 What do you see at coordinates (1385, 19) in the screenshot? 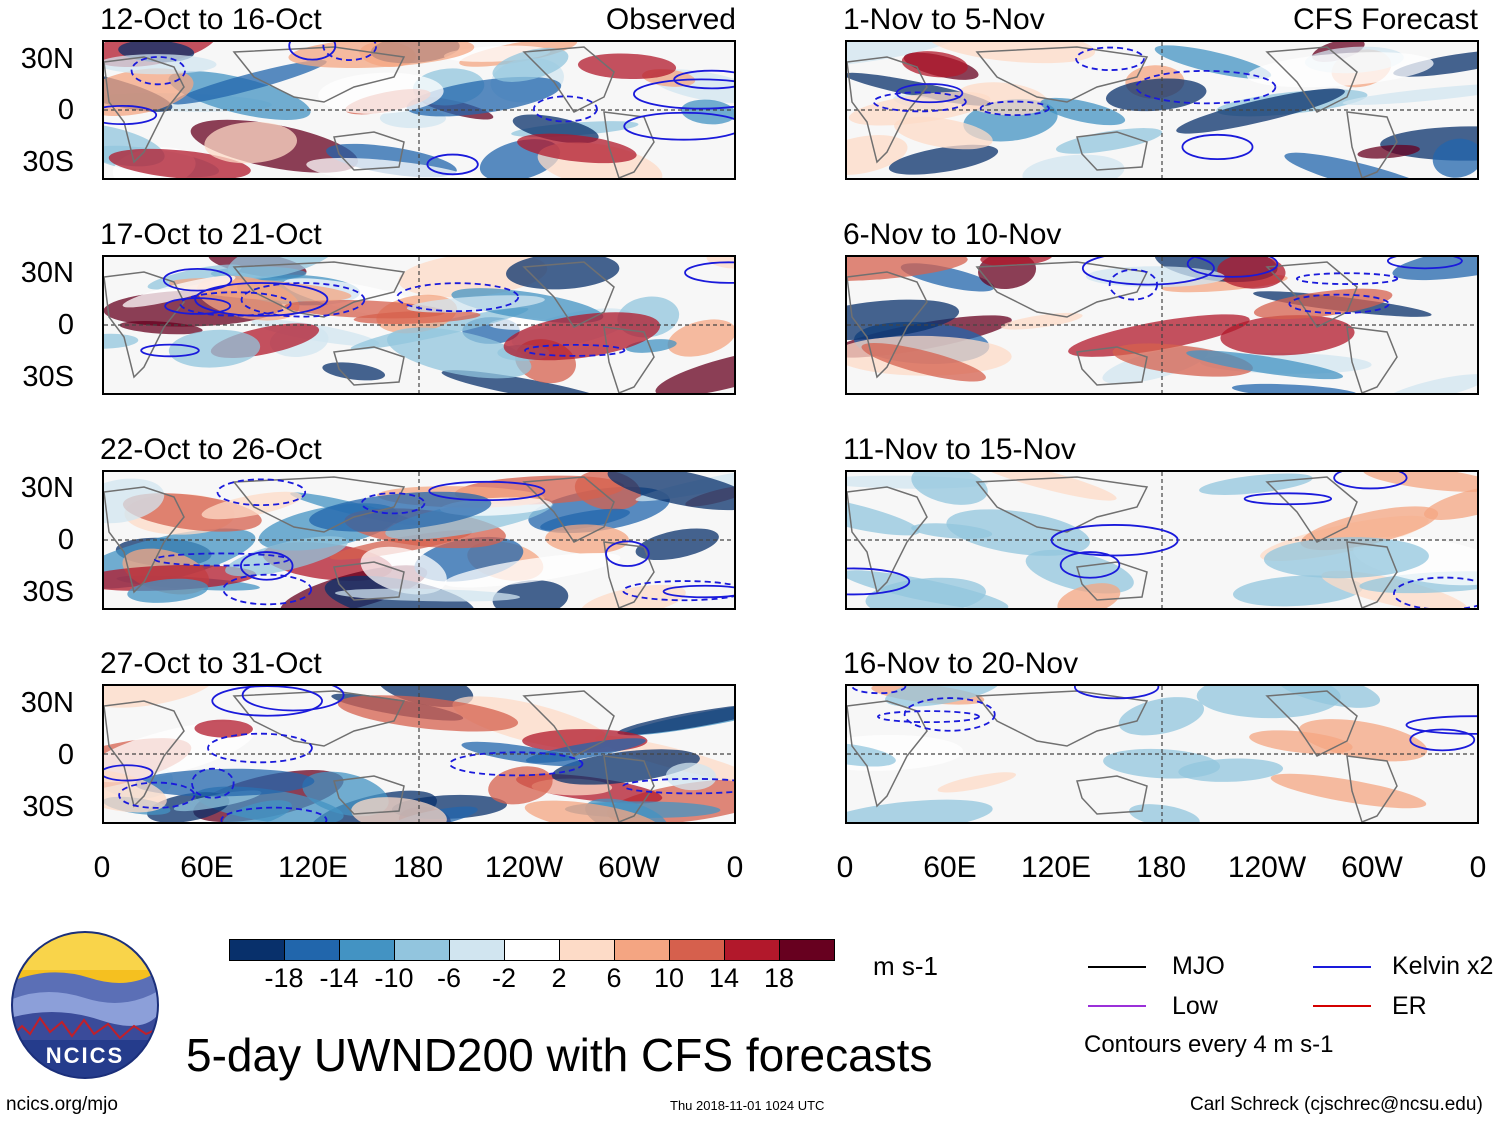
I see `cfs-forecast-label: CFS Forecast` at bounding box center [1385, 19].